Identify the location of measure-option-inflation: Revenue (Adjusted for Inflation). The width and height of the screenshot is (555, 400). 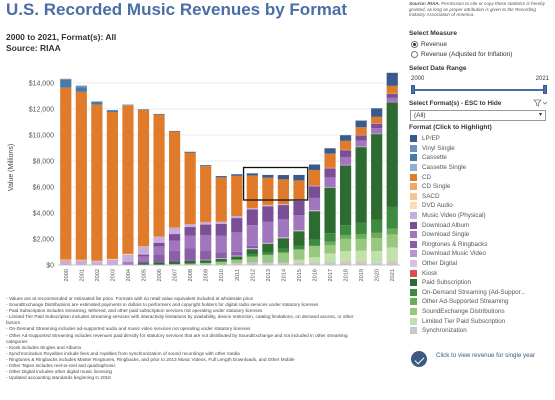
(461, 54).